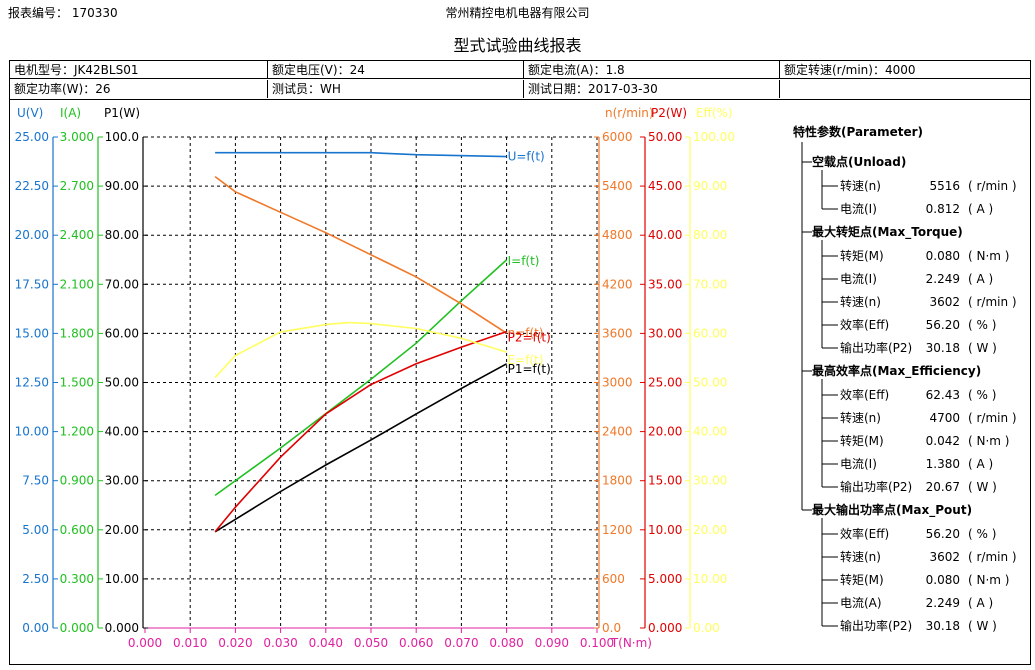  Describe the element at coordinates (710, 579) in the screenshot. I see `efficiency-tick-label: 10.00` at that location.